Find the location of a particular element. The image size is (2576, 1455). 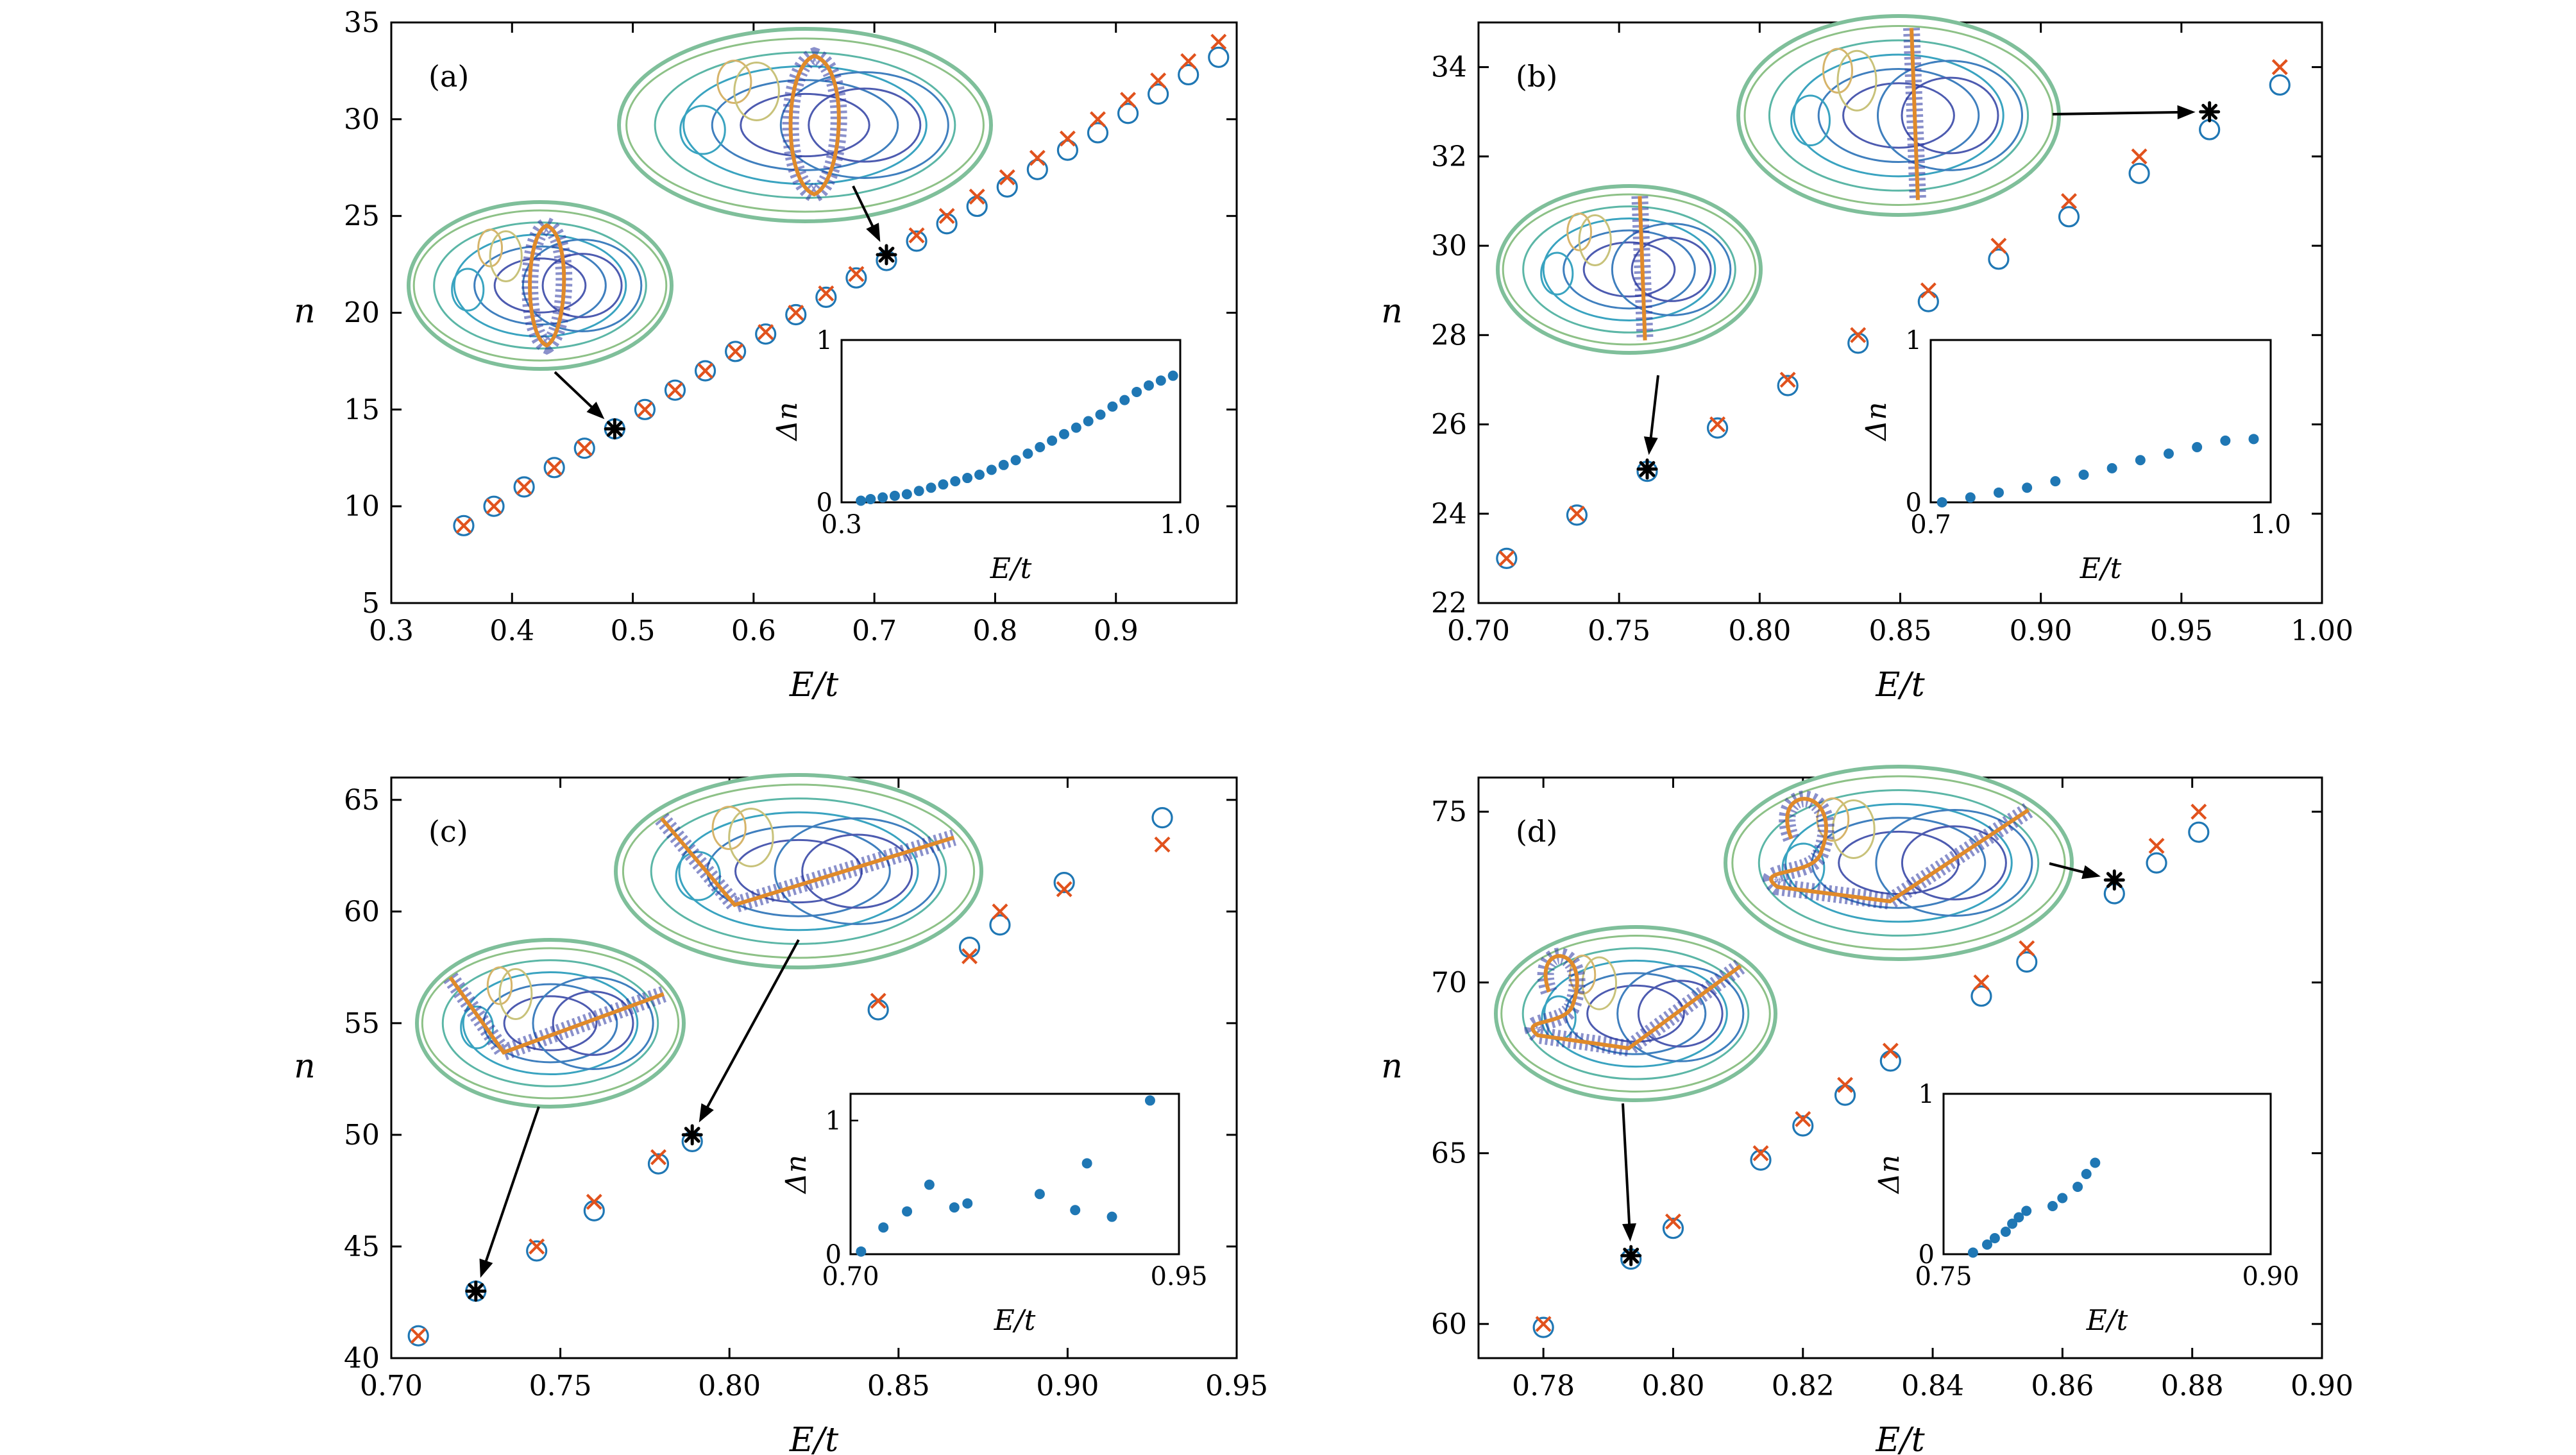

inset-frame is located at coordinates (2107, 1174).